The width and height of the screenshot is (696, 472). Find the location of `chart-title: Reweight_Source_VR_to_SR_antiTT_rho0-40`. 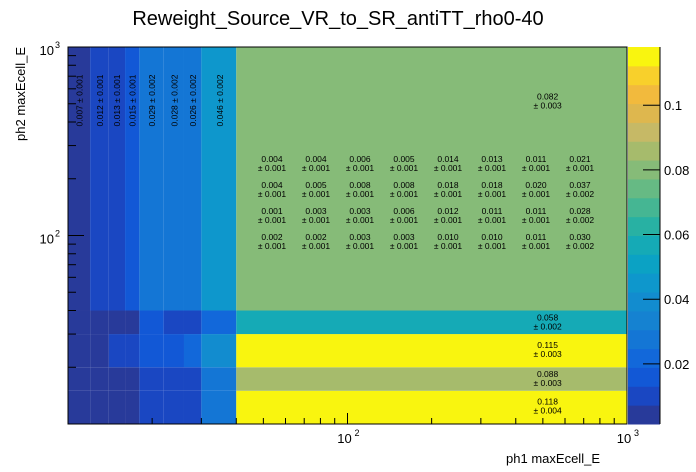

chart-title: Reweight_Source_VR_to_SR_antiTT_rho0-40 is located at coordinates (337, 19).